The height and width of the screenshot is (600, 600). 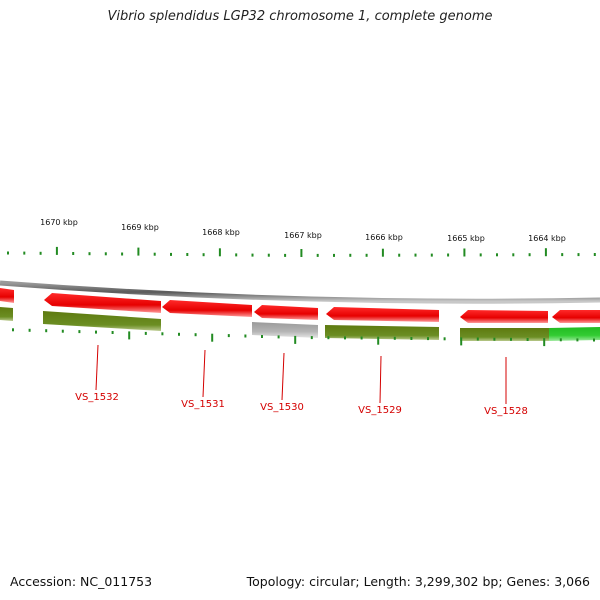 I want to click on gene-label-VS_1532: VS_1532, so click(x=97, y=397).